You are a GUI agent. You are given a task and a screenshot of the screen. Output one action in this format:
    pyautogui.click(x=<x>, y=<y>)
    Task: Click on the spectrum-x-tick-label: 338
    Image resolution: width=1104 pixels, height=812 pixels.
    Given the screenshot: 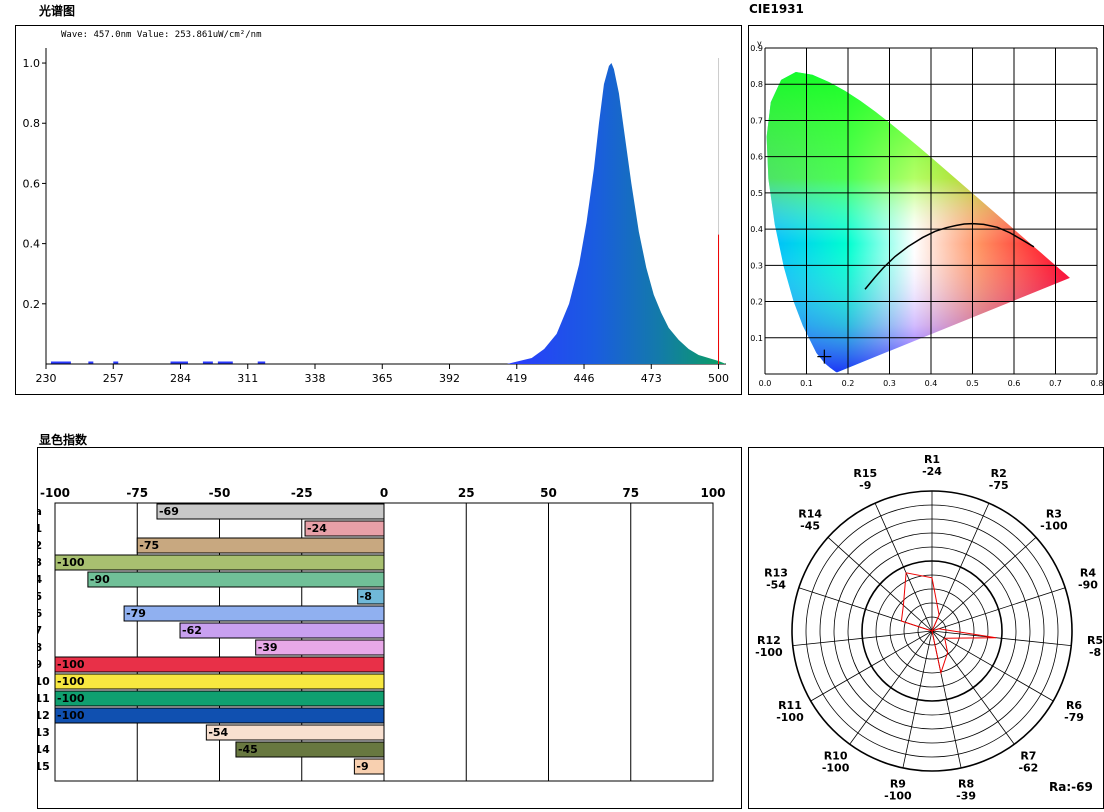 What is the action you would take?
    pyautogui.click(x=315, y=378)
    